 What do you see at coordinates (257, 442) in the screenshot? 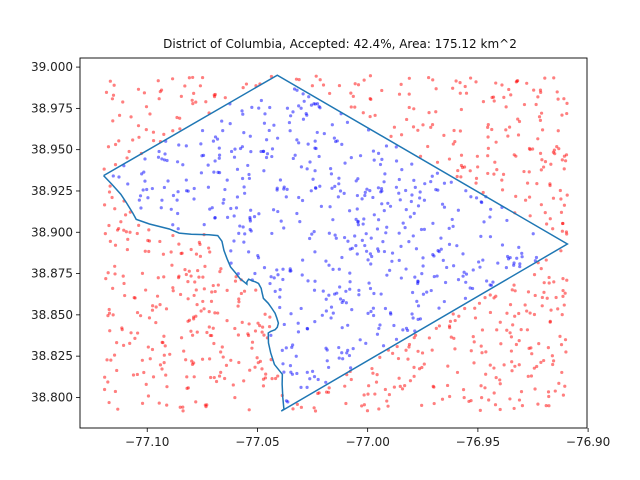
I see `x-tick-label: −77.05` at bounding box center [257, 442].